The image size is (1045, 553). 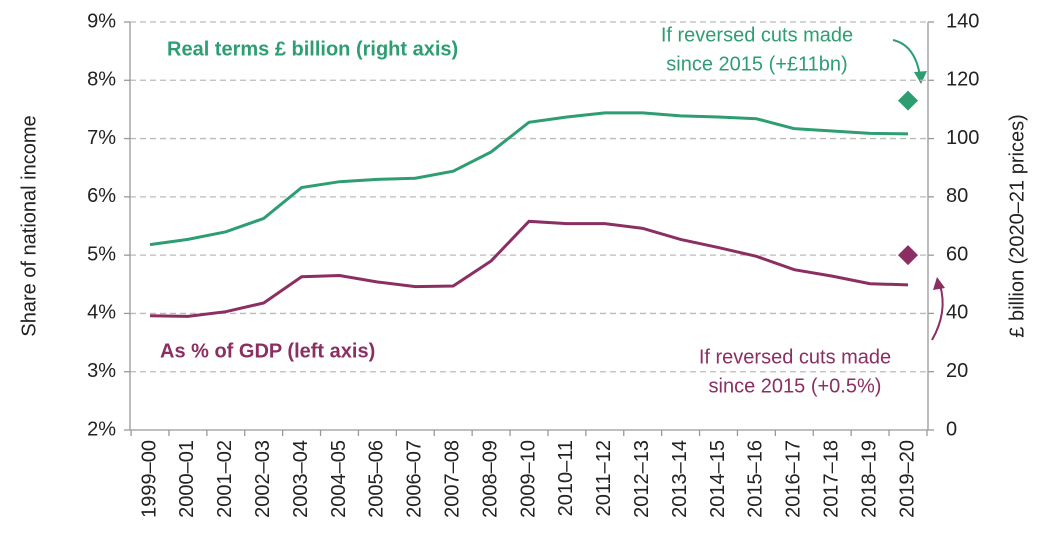 What do you see at coordinates (377, 479) in the screenshot?
I see `x-tick-label: 2005–06` at bounding box center [377, 479].